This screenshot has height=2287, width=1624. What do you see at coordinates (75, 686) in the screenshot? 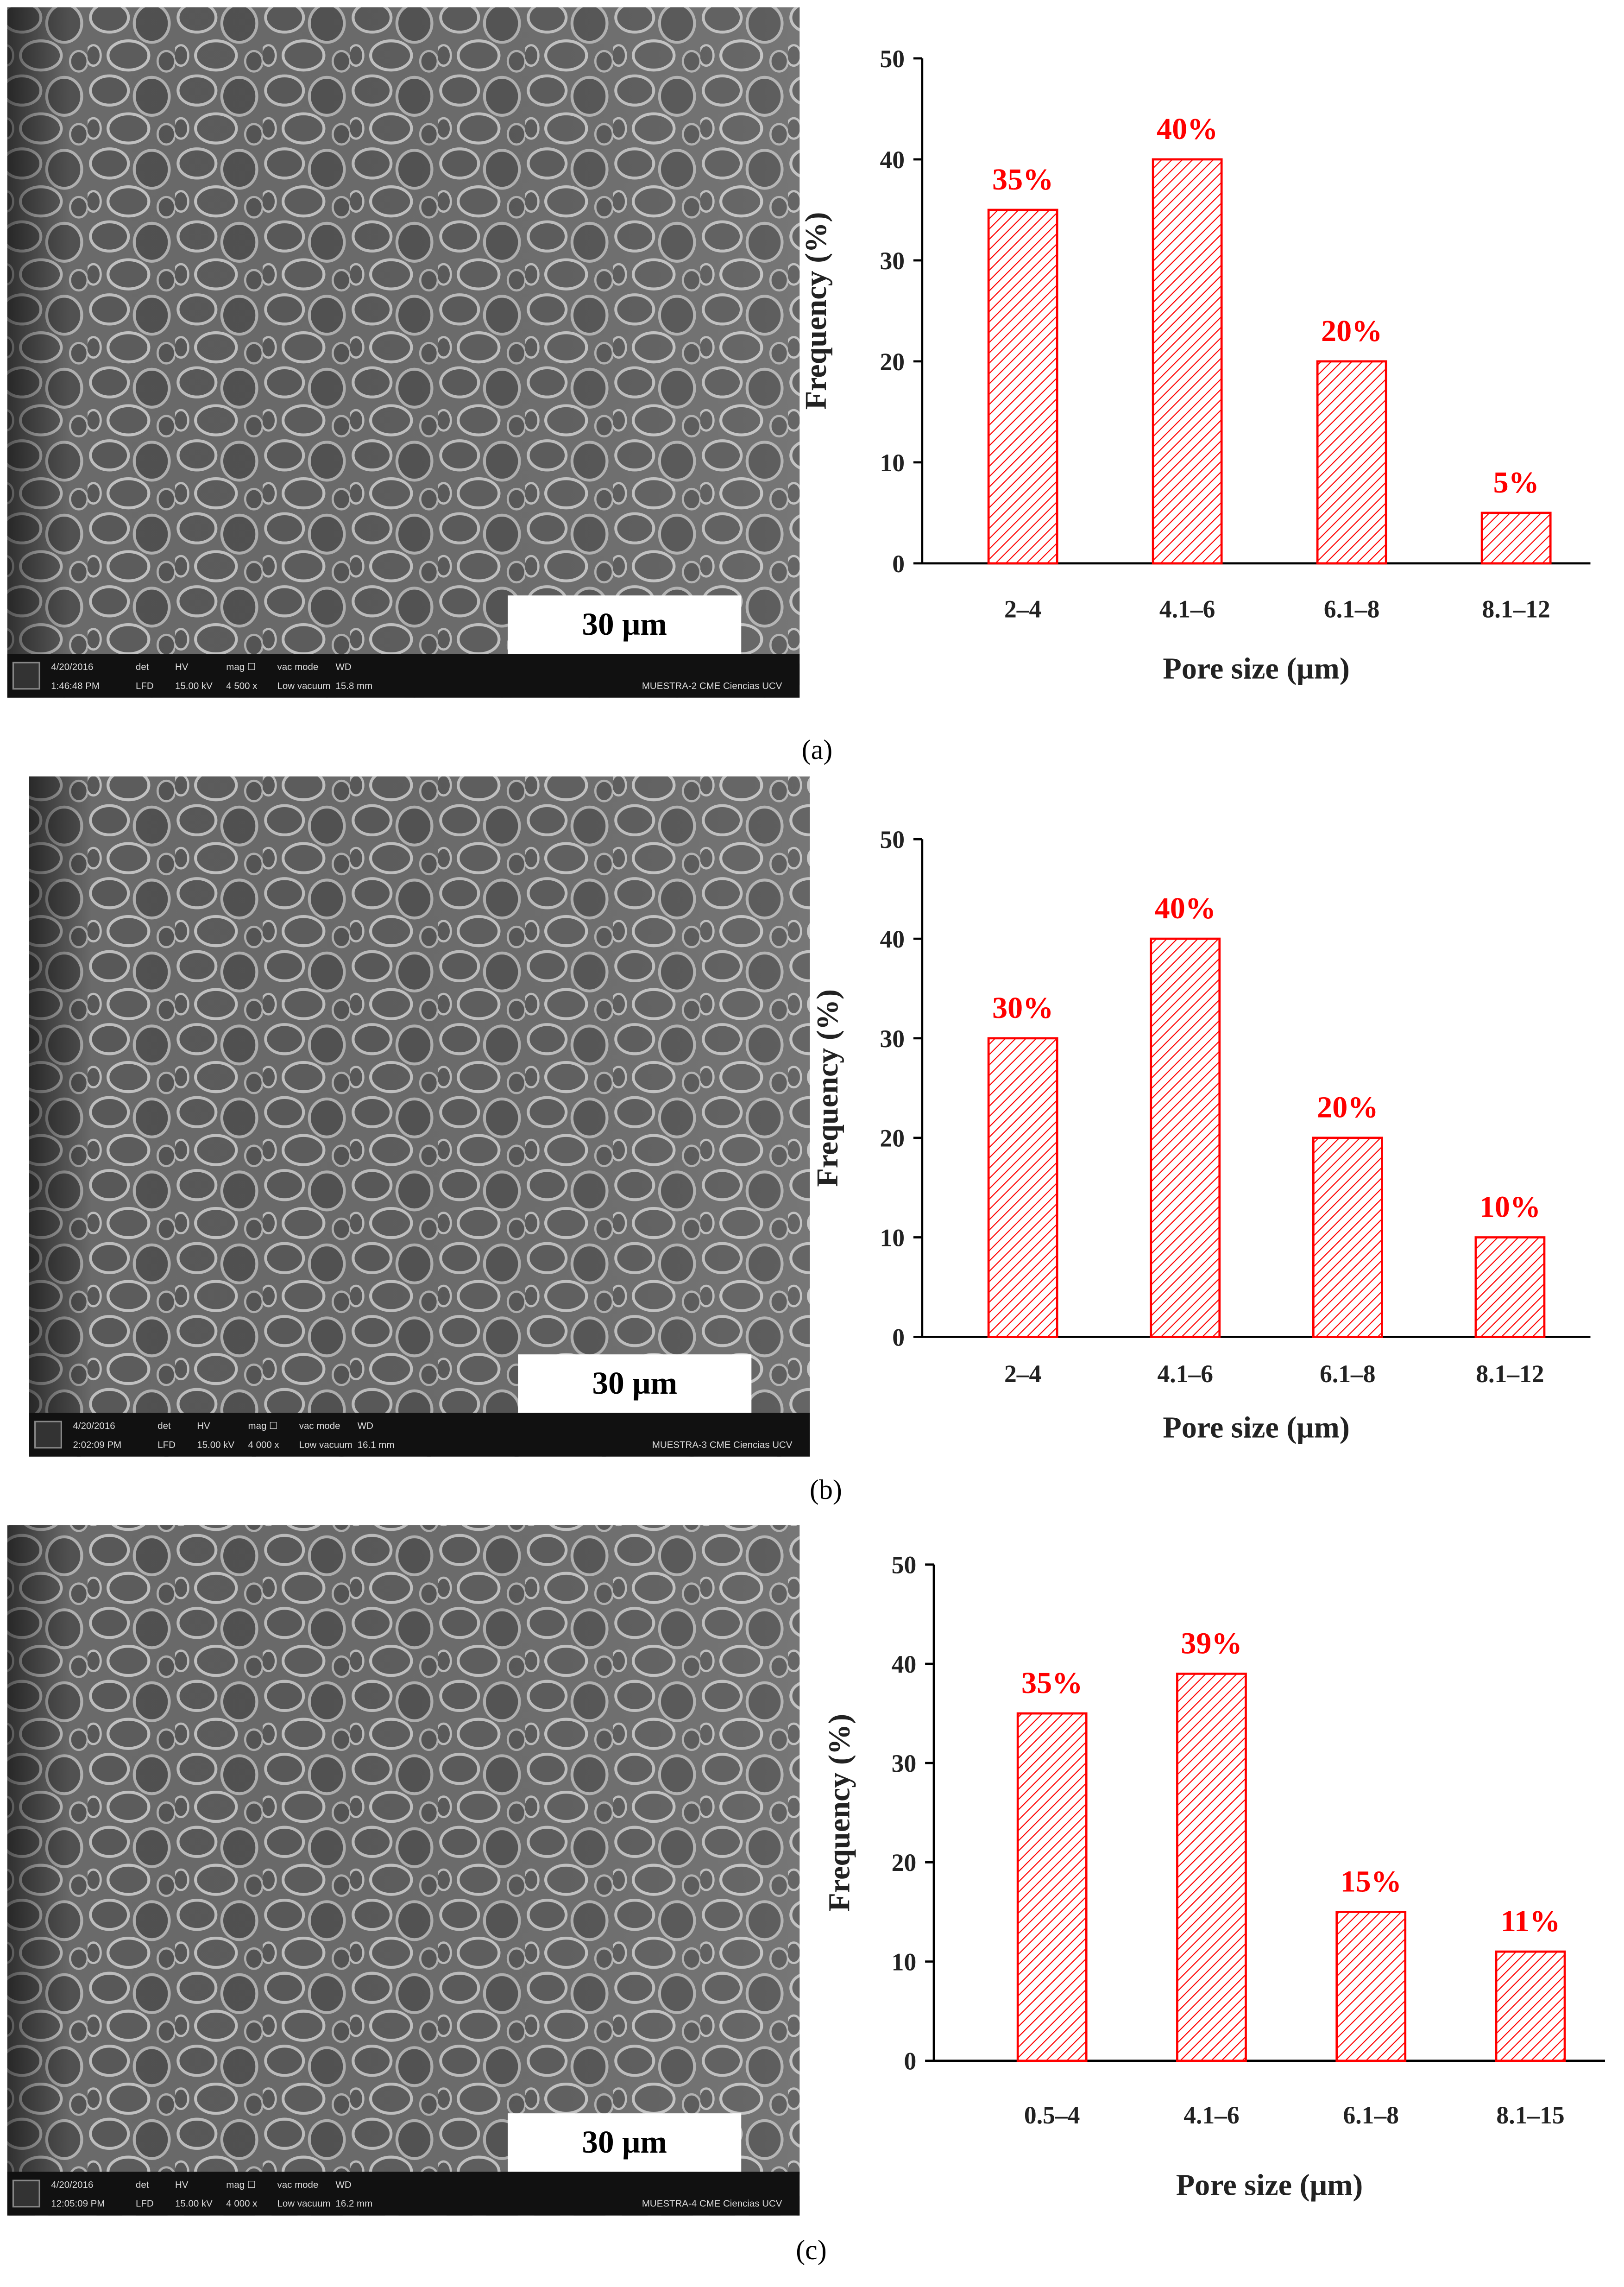
I see `info-value: 1:46:48 PM` at bounding box center [75, 686].